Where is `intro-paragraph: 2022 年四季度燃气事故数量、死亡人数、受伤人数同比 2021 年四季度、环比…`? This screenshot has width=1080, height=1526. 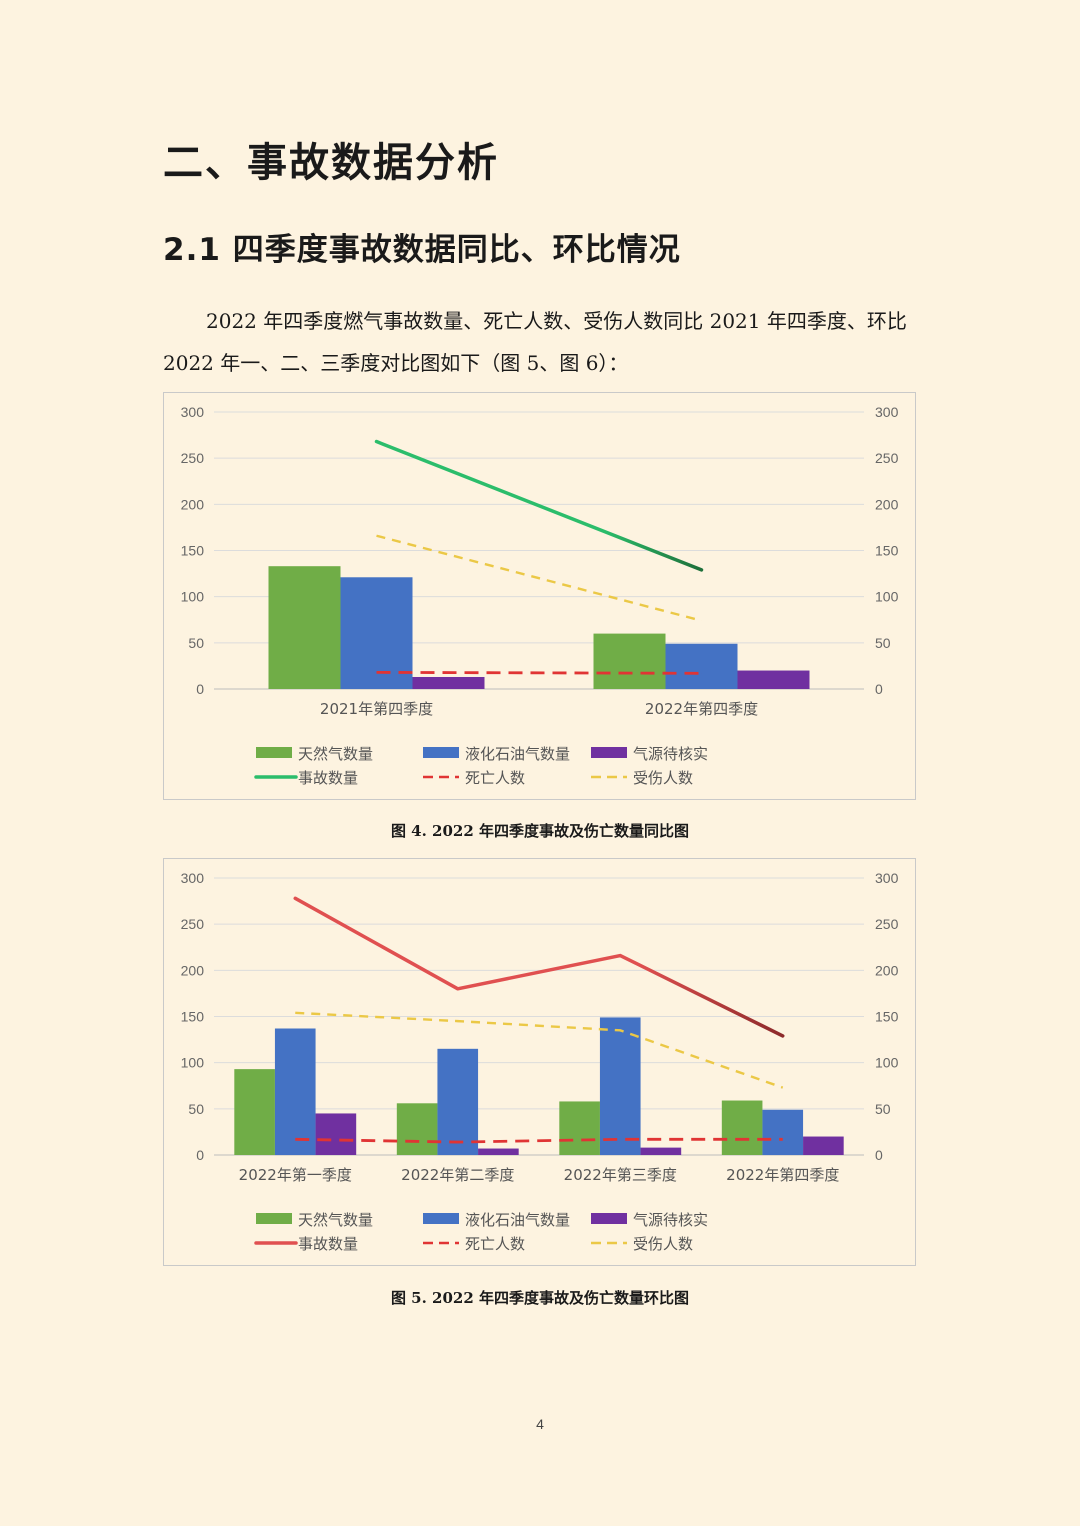 intro-paragraph: 2022 年四季度燃气事故数量、死亡人数、受伤人数同比 2021 年四季度、环比… is located at coordinates (535, 342).